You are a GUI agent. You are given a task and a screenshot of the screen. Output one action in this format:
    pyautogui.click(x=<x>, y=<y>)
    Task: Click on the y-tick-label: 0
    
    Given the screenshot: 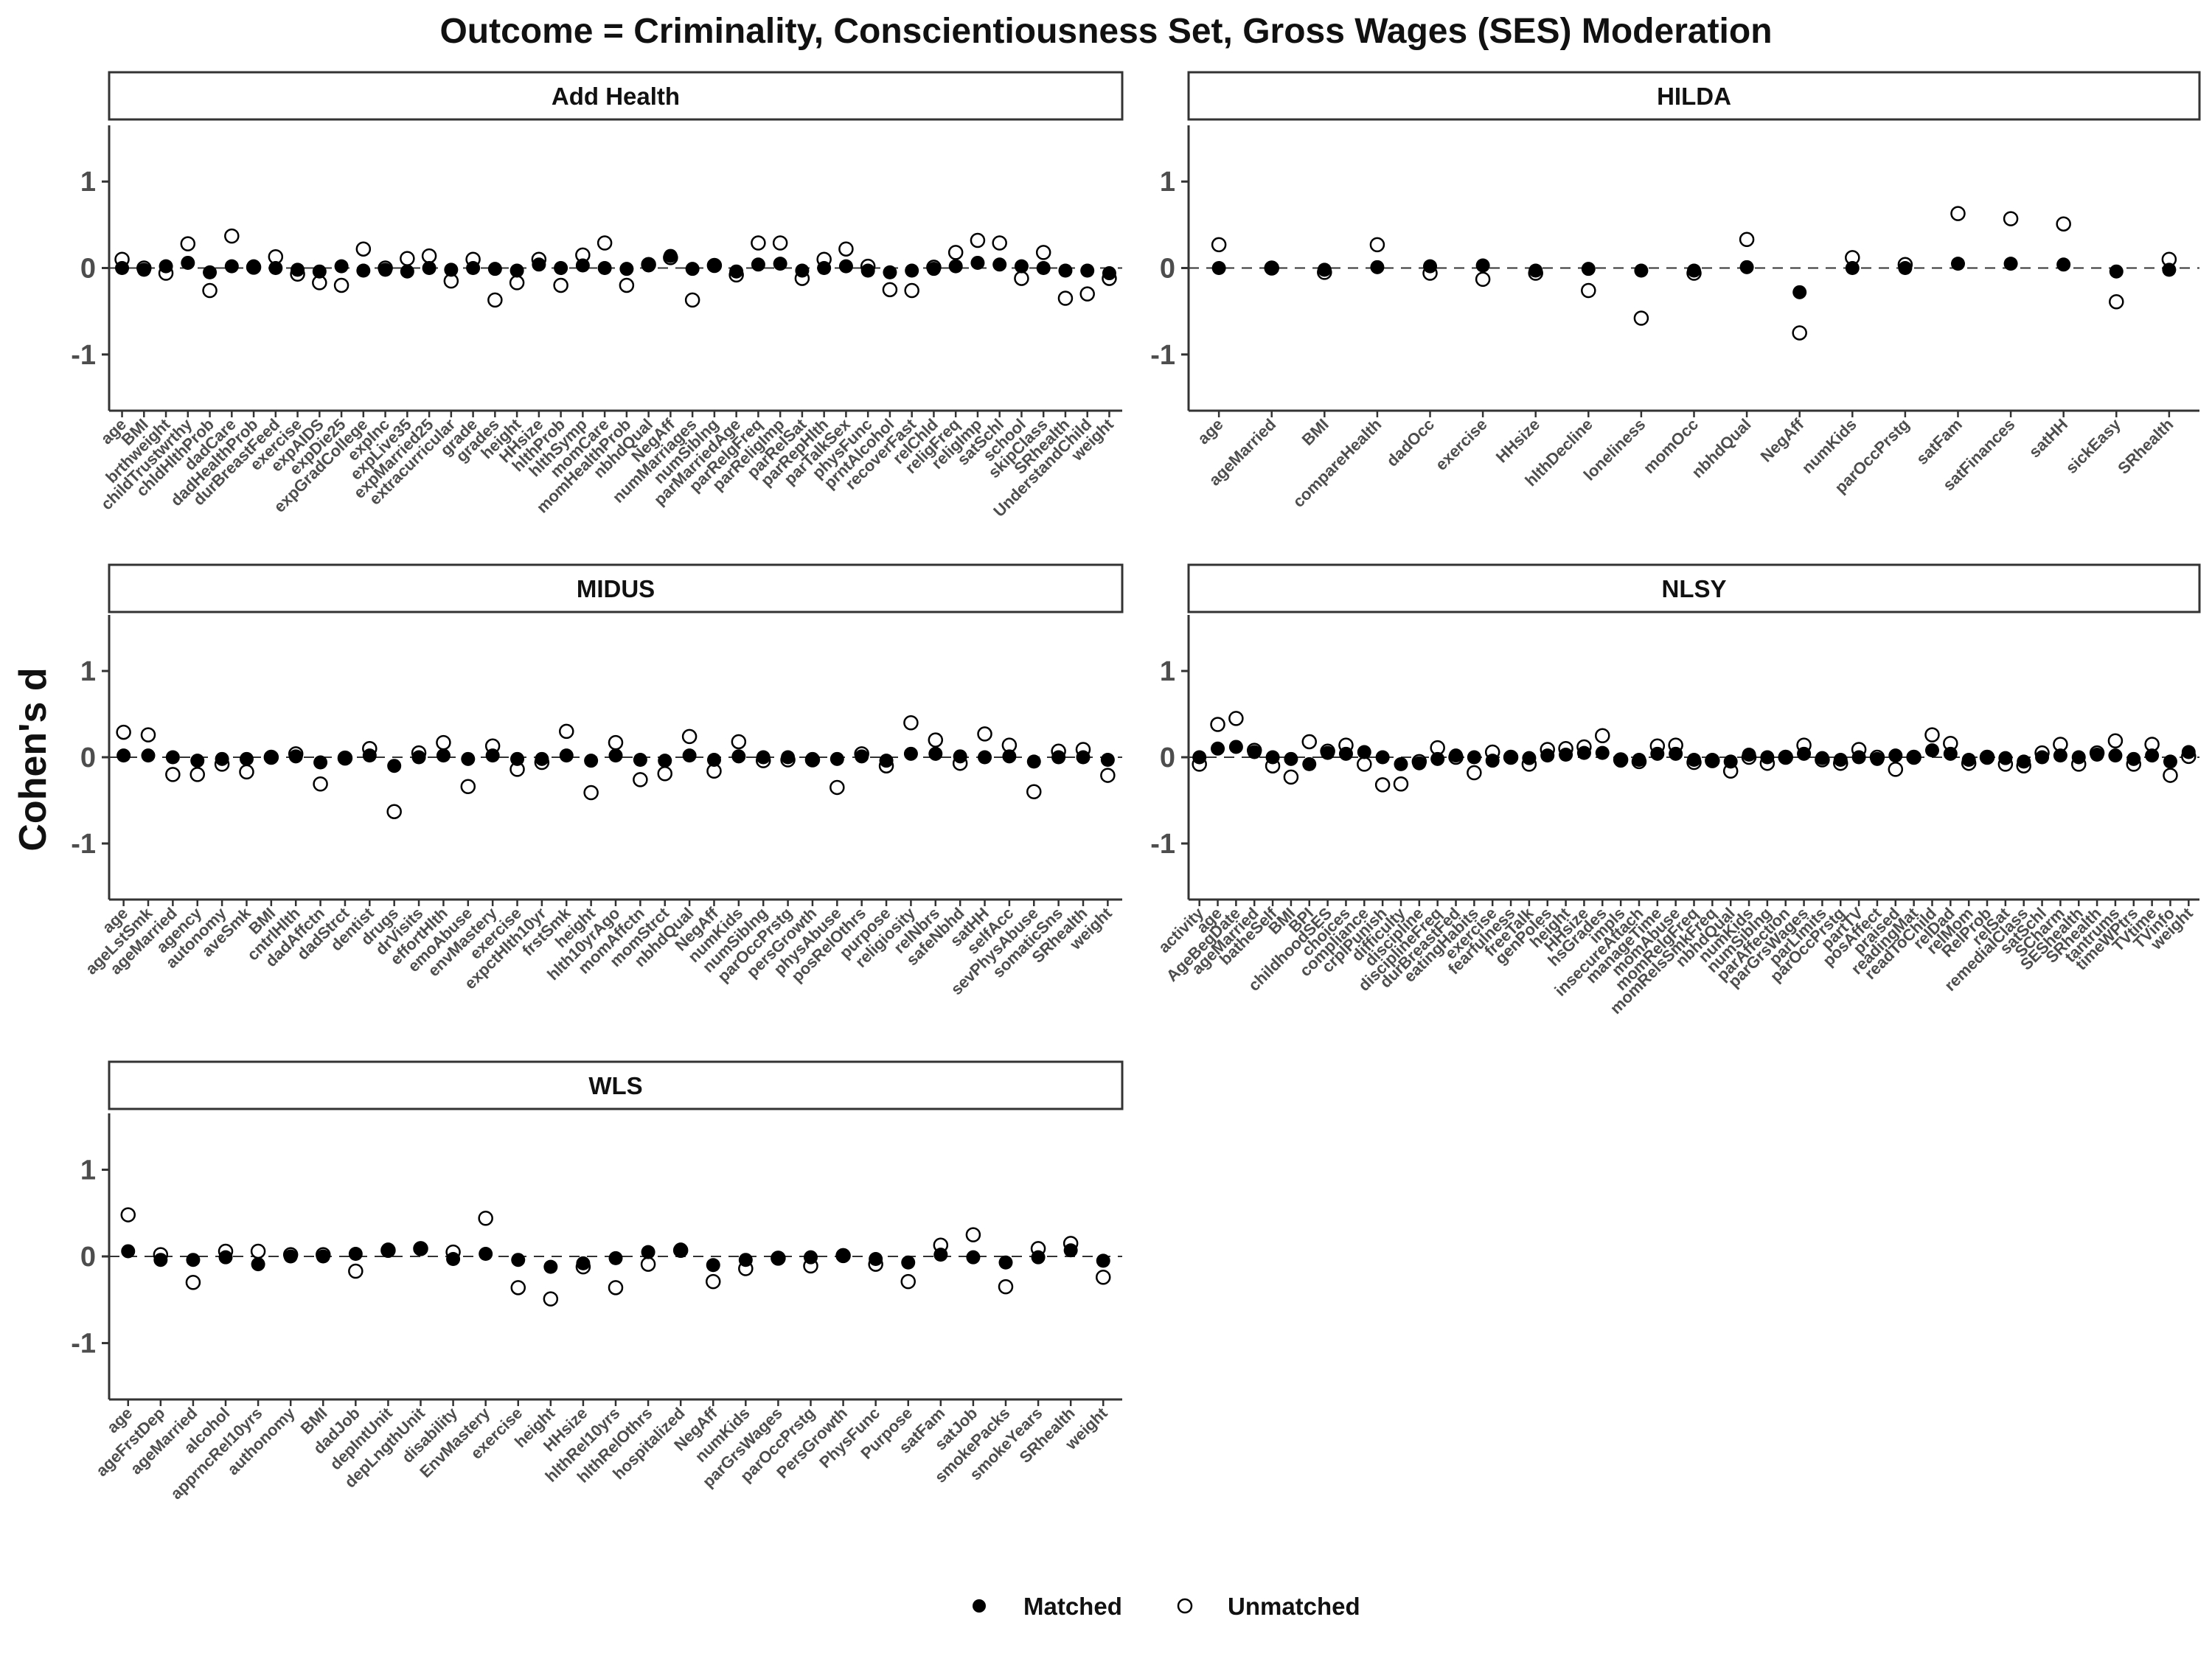 What is the action you would take?
    pyautogui.click(x=88, y=1257)
    